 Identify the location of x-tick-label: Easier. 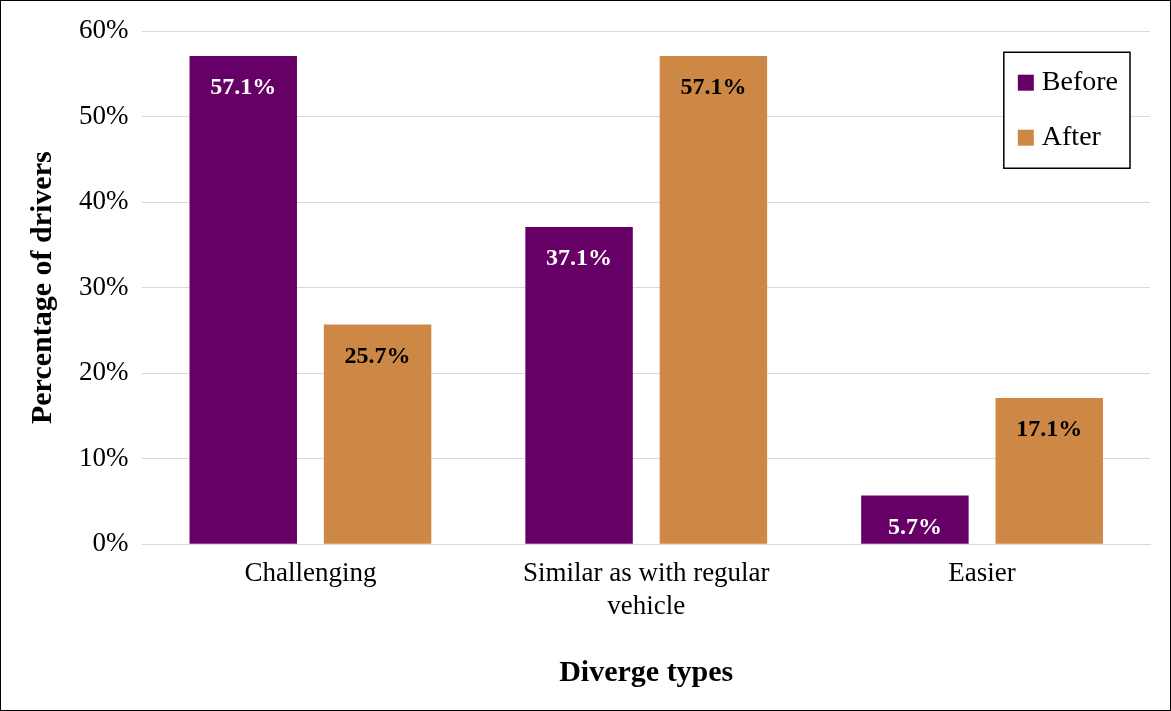
(982, 572).